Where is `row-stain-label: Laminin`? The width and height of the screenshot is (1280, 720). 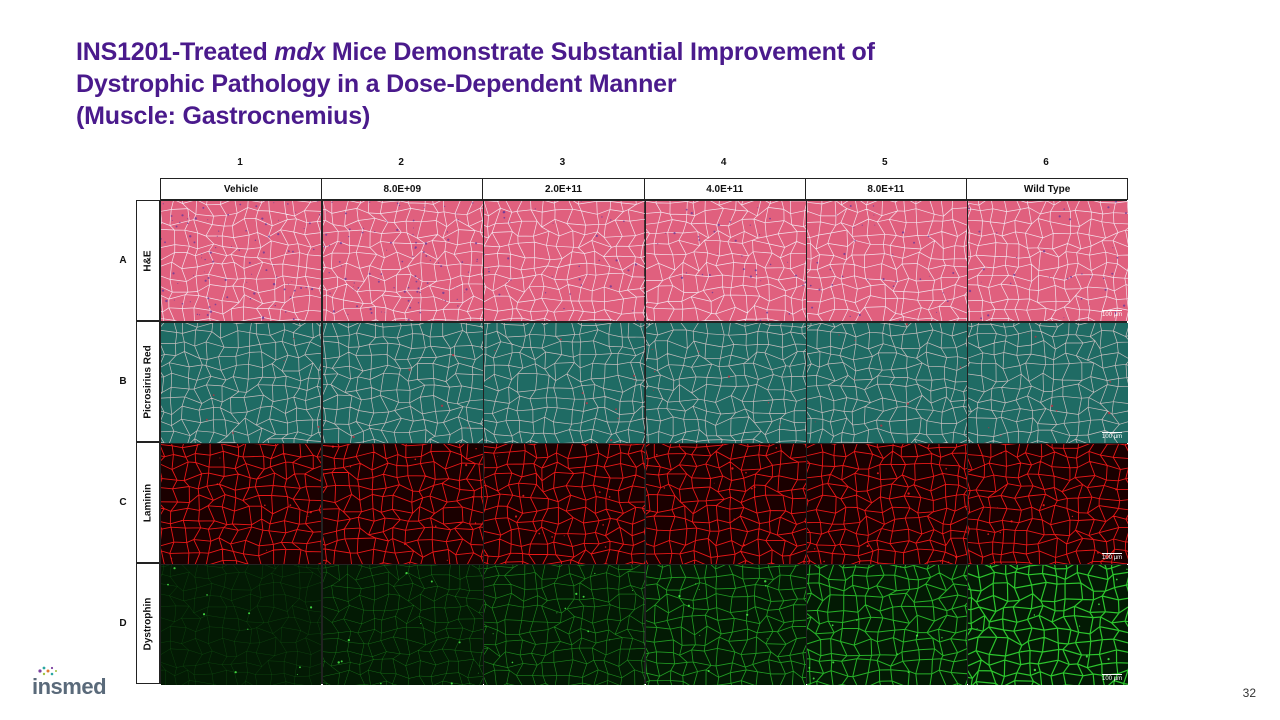 row-stain-label: Laminin is located at coordinates (148, 502).